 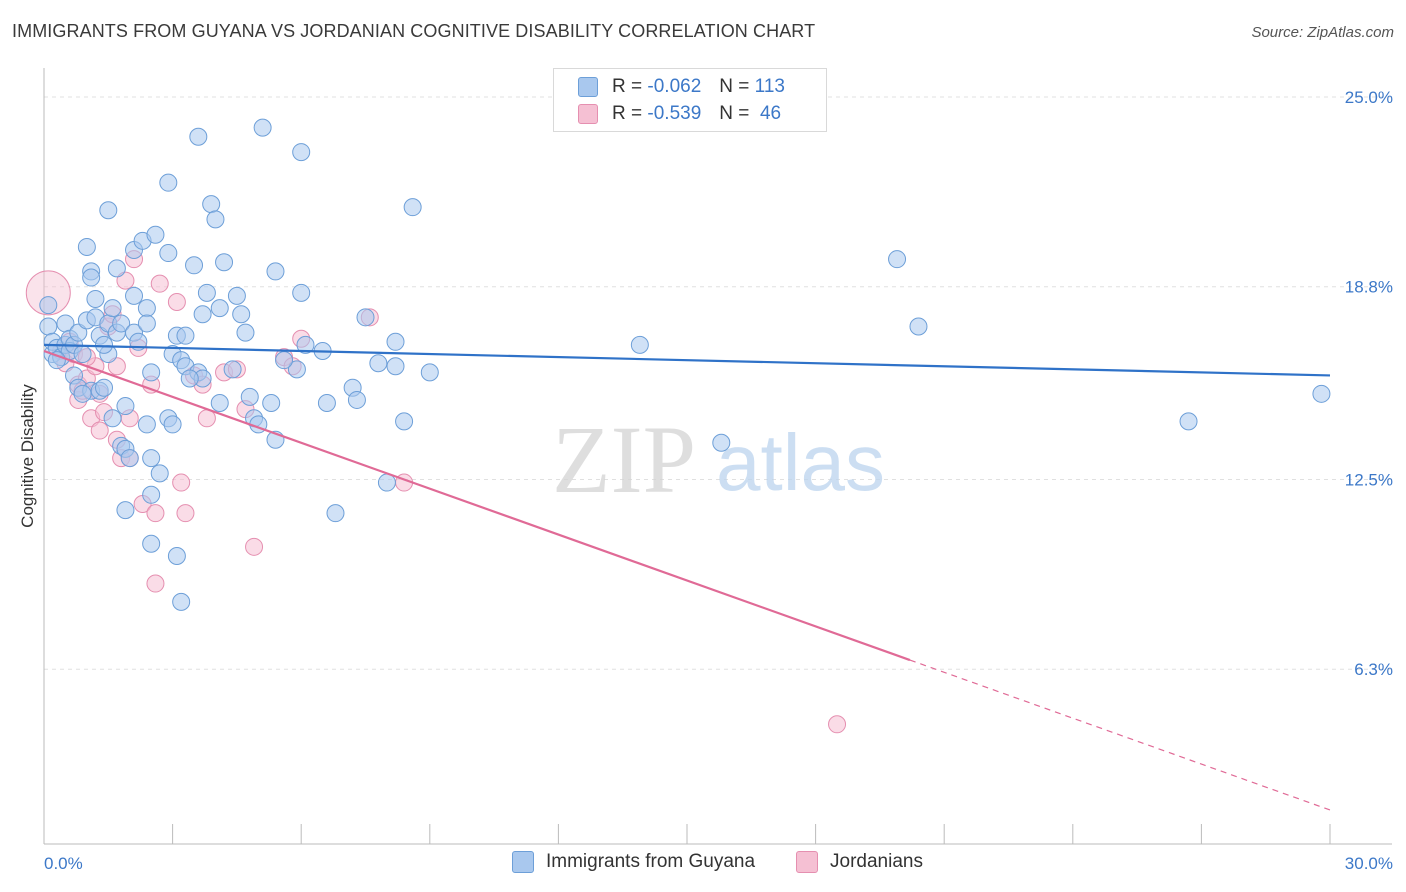 What do you see at coordinates (770, 113) in the screenshot?
I see `n-value-jordanians: 46` at bounding box center [770, 113].